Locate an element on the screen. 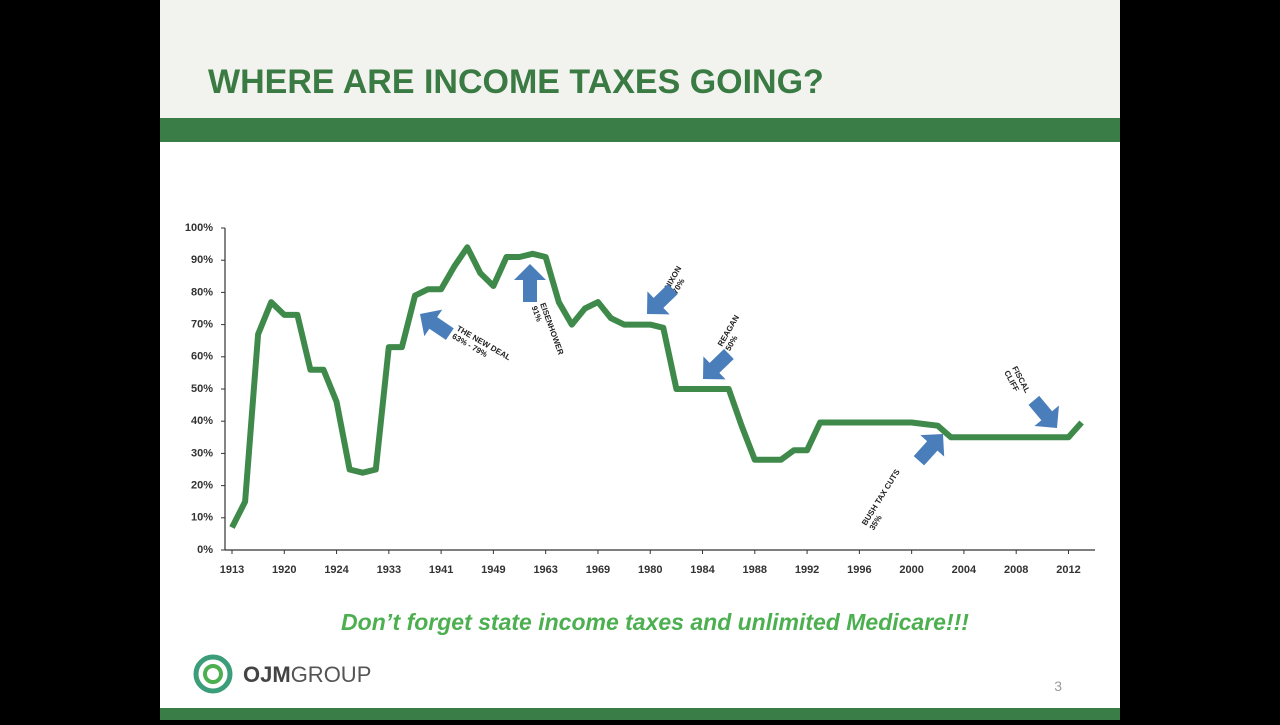 This screenshot has width=1280, height=725. x-tick-label: 1913 is located at coordinates (232, 570).